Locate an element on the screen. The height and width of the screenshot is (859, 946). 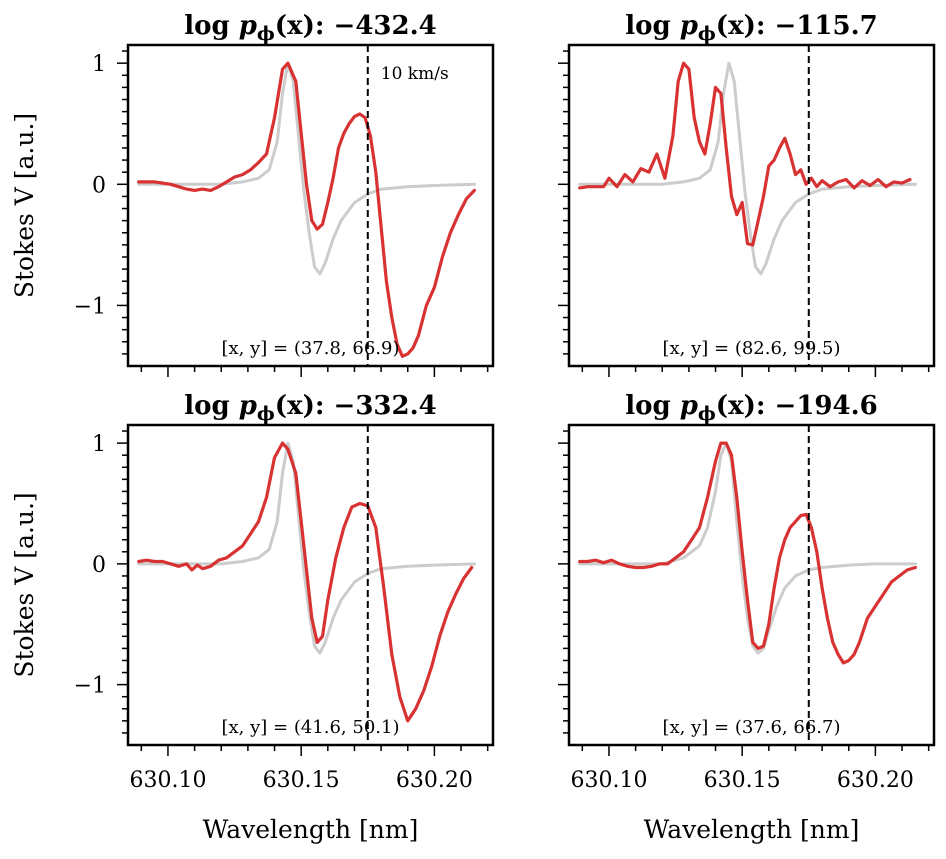
panel-title: log pϕ(x): −115.7 is located at coordinates (751, 28).